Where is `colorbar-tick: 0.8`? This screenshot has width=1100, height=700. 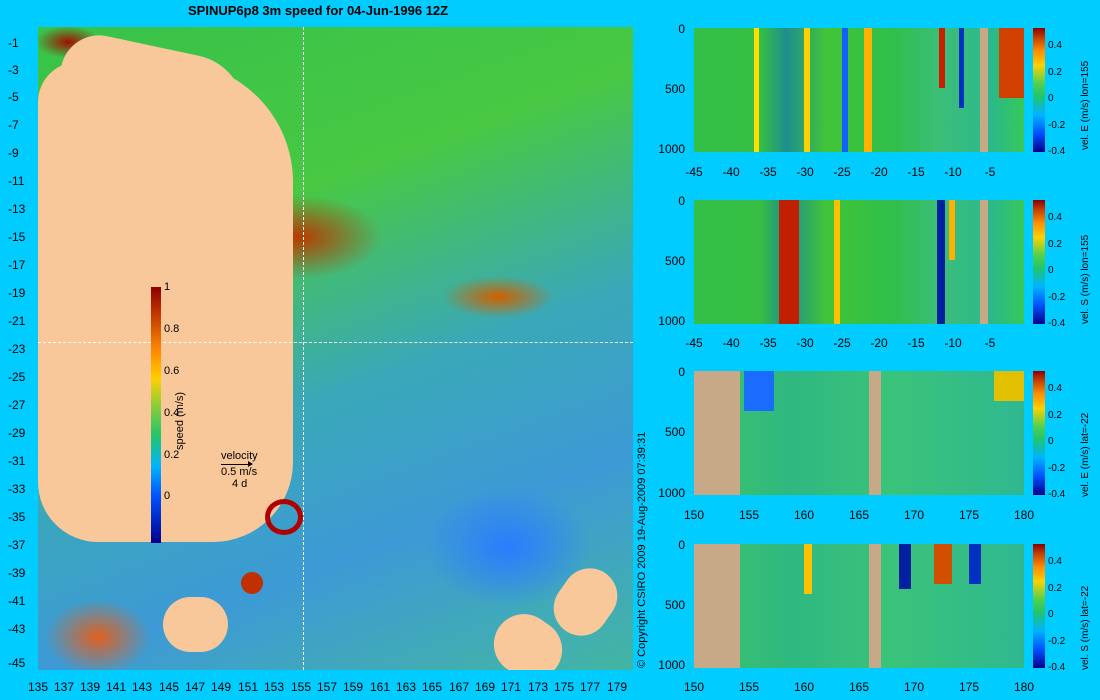
colorbar-tick: 0.8 is located at coordinates (172, 329).